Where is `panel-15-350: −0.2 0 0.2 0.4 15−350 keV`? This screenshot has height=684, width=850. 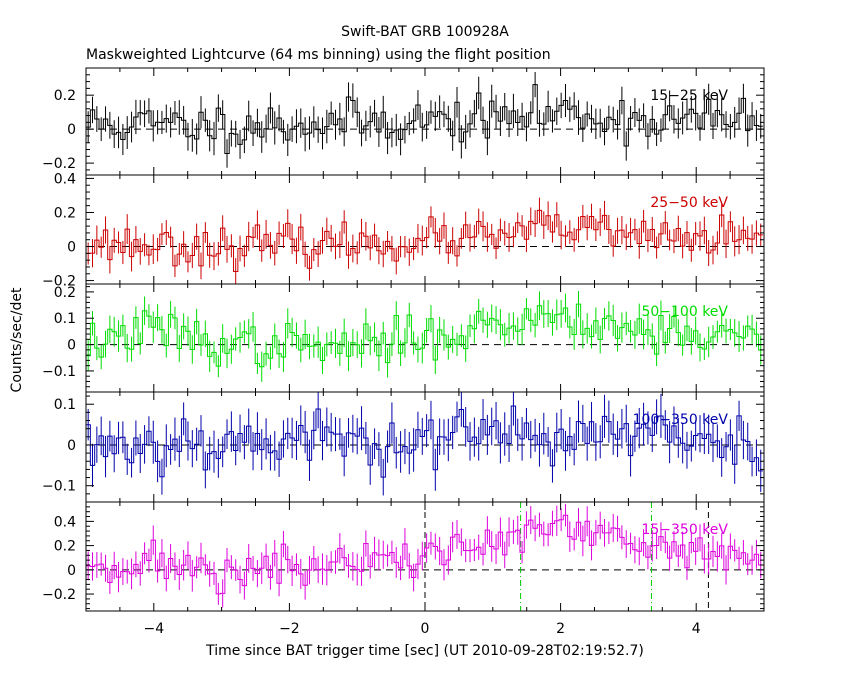
panel-15-350: −0.2 0 0.2 0.4 15−350 keV is located at coordinates (403, 556).